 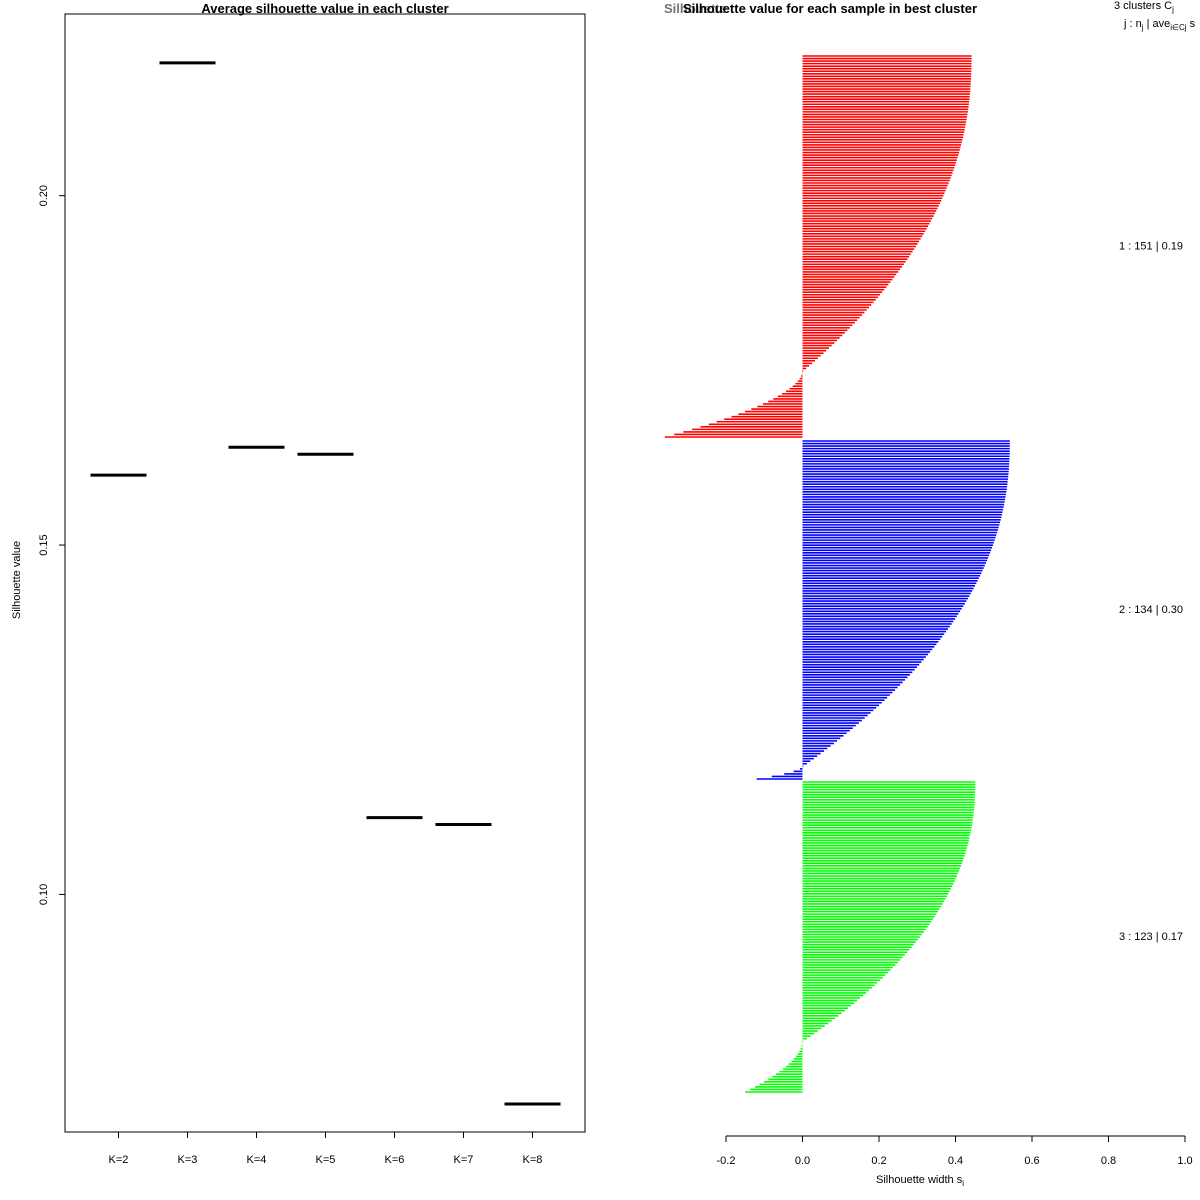 What do you see at coordinates (119, 1160) in the screenshot?
I see `left-x-tick-label: K=2` at bounding box center [119, 1160].